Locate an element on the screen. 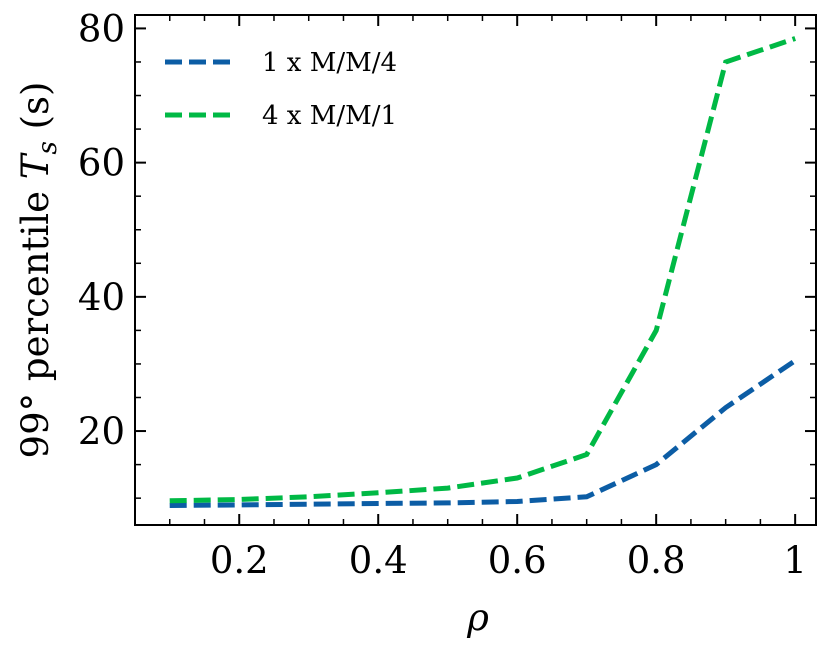 The width and height of the screenshot is (829, 650). y-tick-label: 80 is located at coordinates (101, 28).